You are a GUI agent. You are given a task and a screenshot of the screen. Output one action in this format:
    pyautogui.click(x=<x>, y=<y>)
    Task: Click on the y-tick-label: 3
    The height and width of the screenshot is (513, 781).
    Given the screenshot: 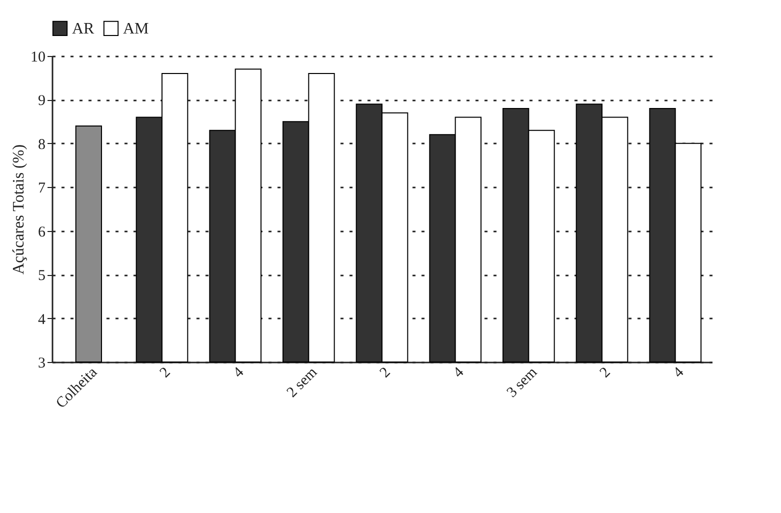 What is the action you would take?
    pyautogui.click(x=42, y=364)
    